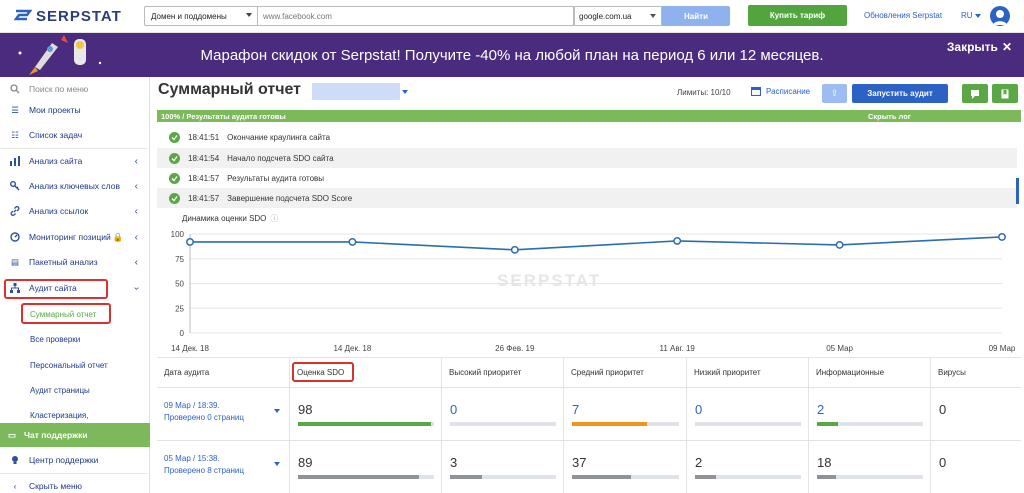  Describe the element at coordinates (797, 15) in the screenshot. I see `buy-plan-button: Купить тариф` at that location.